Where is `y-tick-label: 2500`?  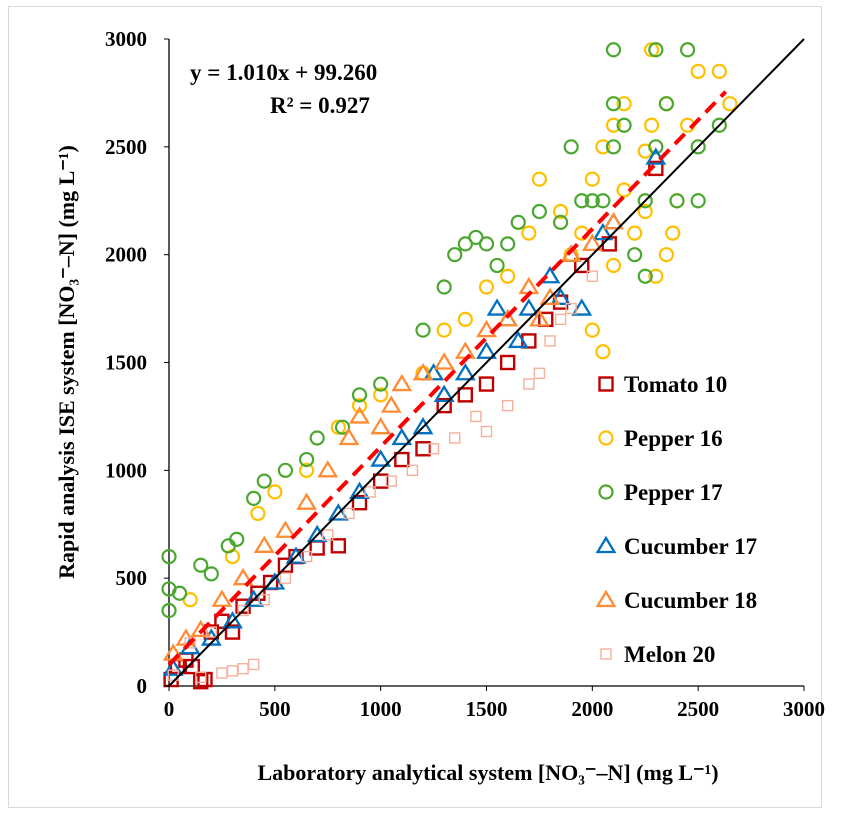
y-tick-label: 2500 is located at coordinates (126, 147).